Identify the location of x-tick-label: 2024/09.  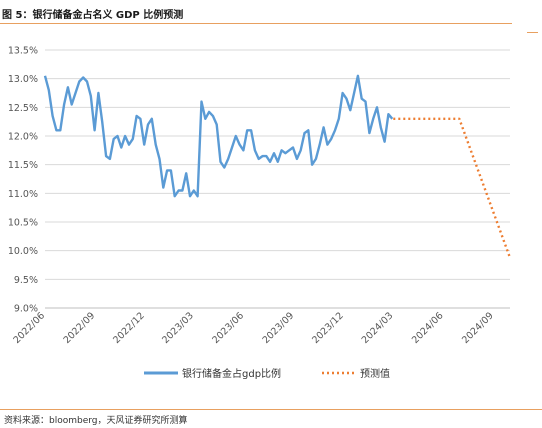
(478, 328).